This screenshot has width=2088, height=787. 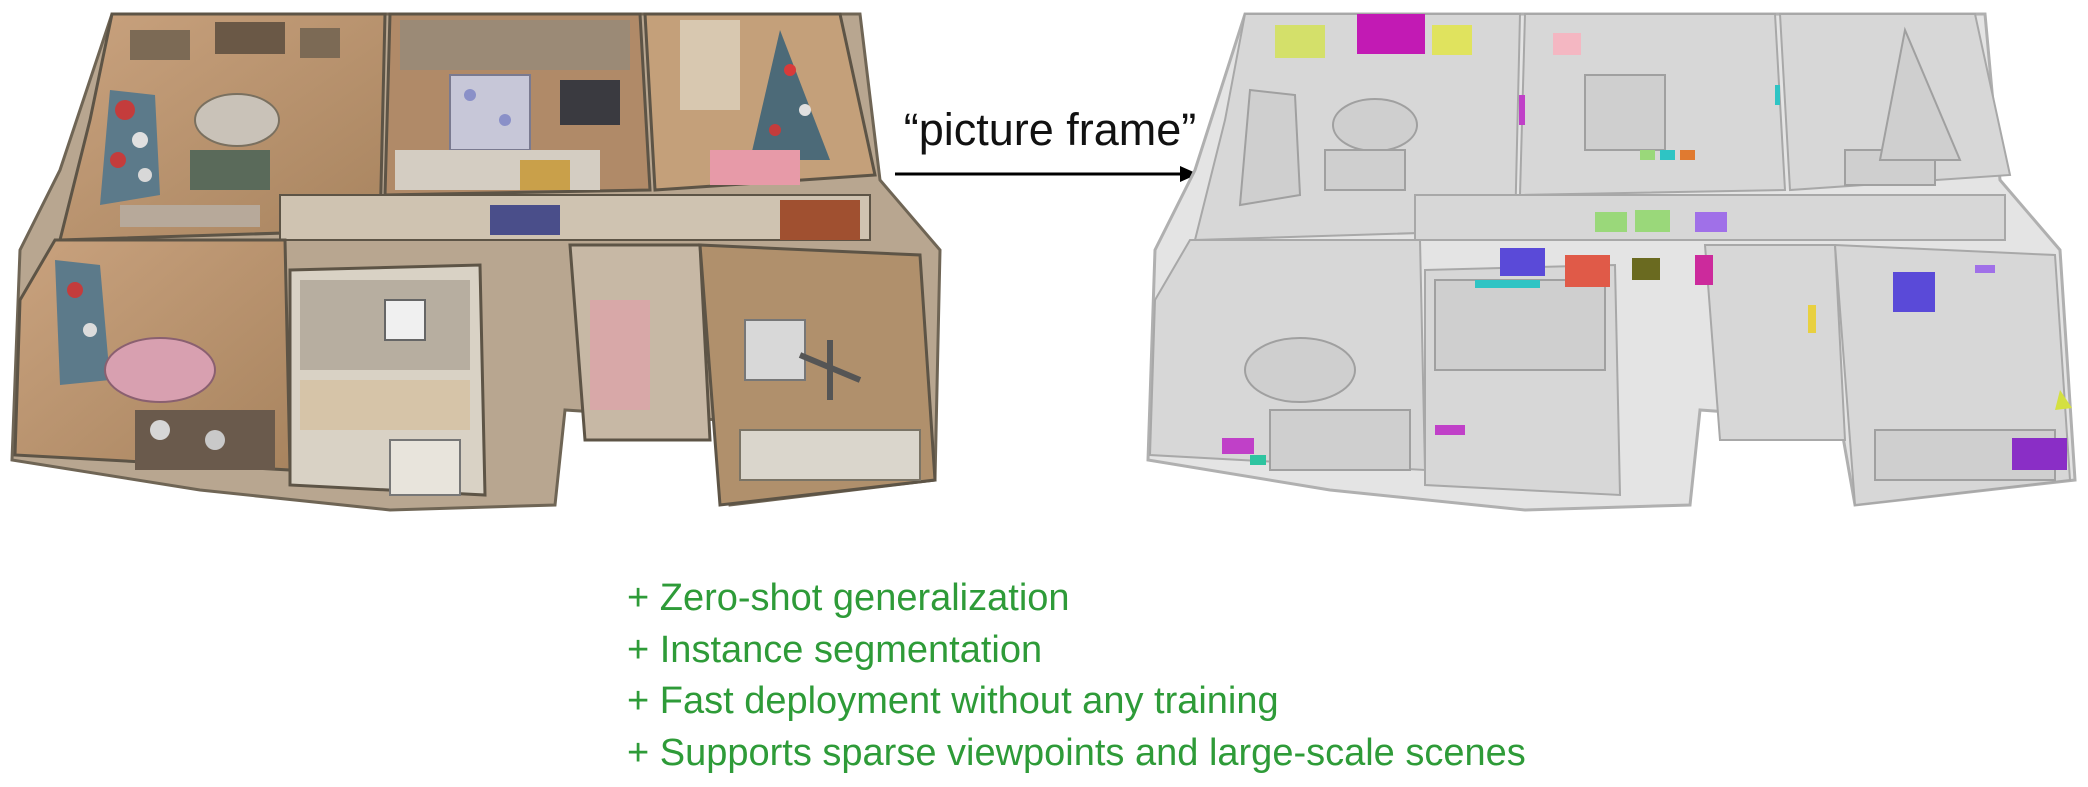 I want to click on room-living-textured, so click(x=222, y=127).